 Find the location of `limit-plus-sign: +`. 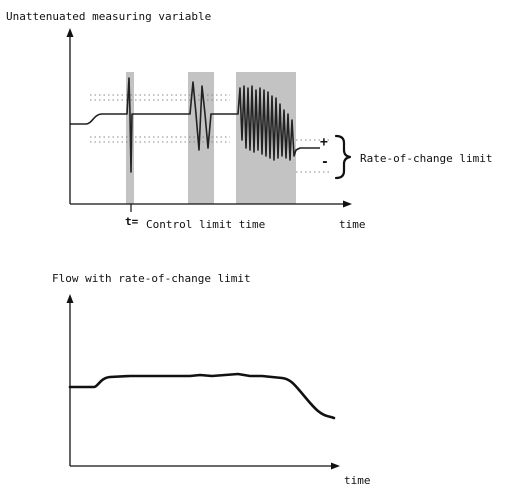

limit-plus-sign: + is located at coordinates (324, 142).